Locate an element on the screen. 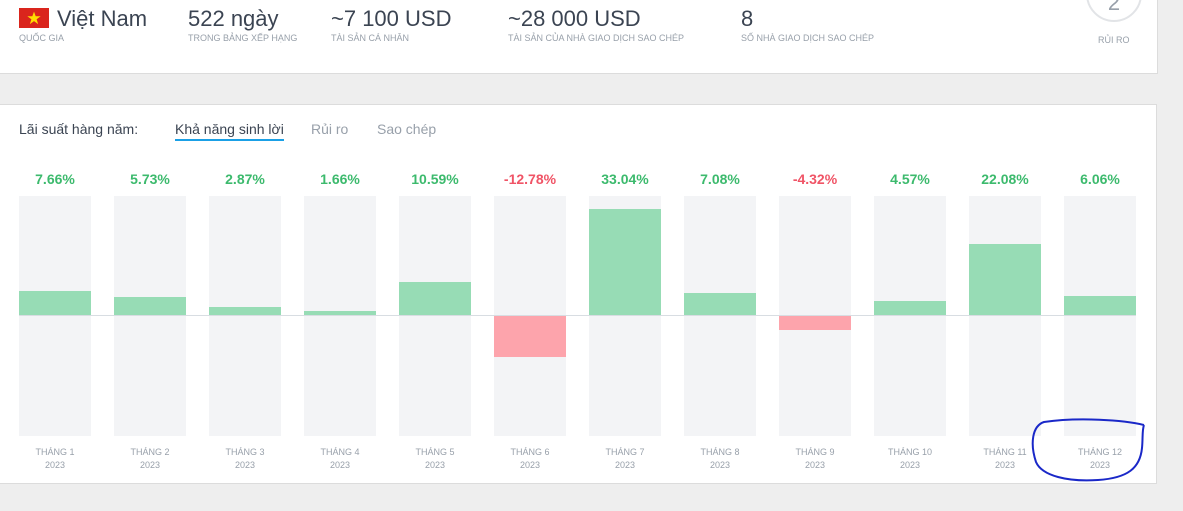 This screenshot has height=511, width=1183. month-name: THÁNG 1 is located at coordinates (55, 452).